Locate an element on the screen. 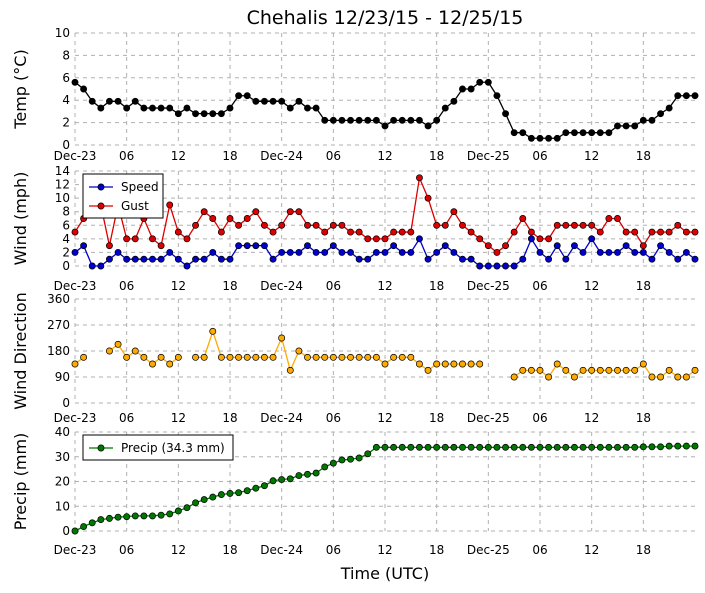 The image size is (705, 593). y-tick-label: 10 is located at coordinates (62, 198).